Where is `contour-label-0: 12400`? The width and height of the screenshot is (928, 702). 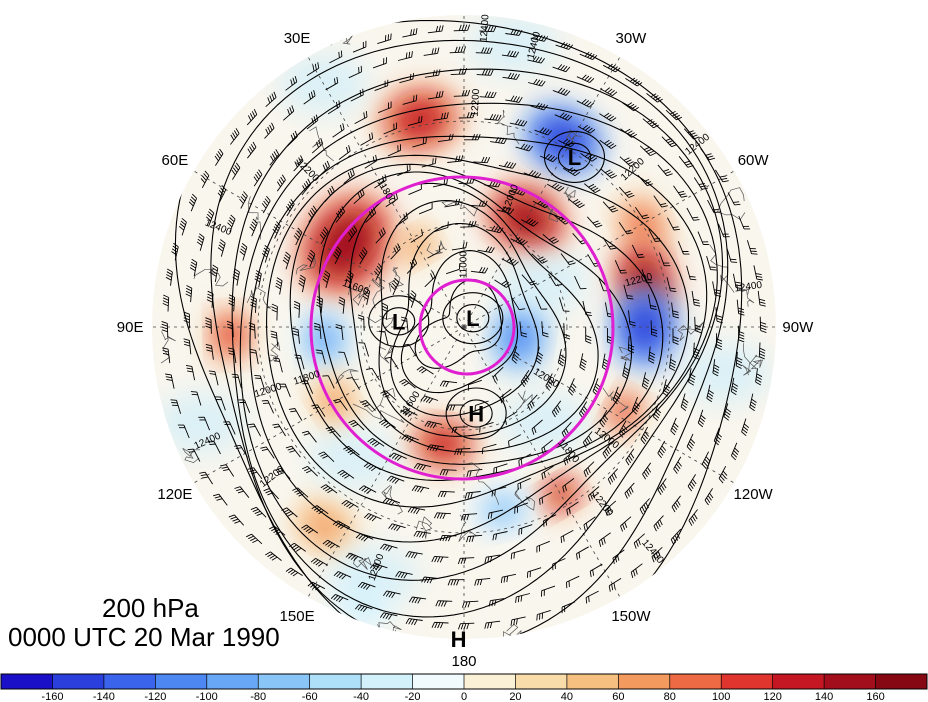 contour-label-0: 12400 is located at coordinates (485, 28).